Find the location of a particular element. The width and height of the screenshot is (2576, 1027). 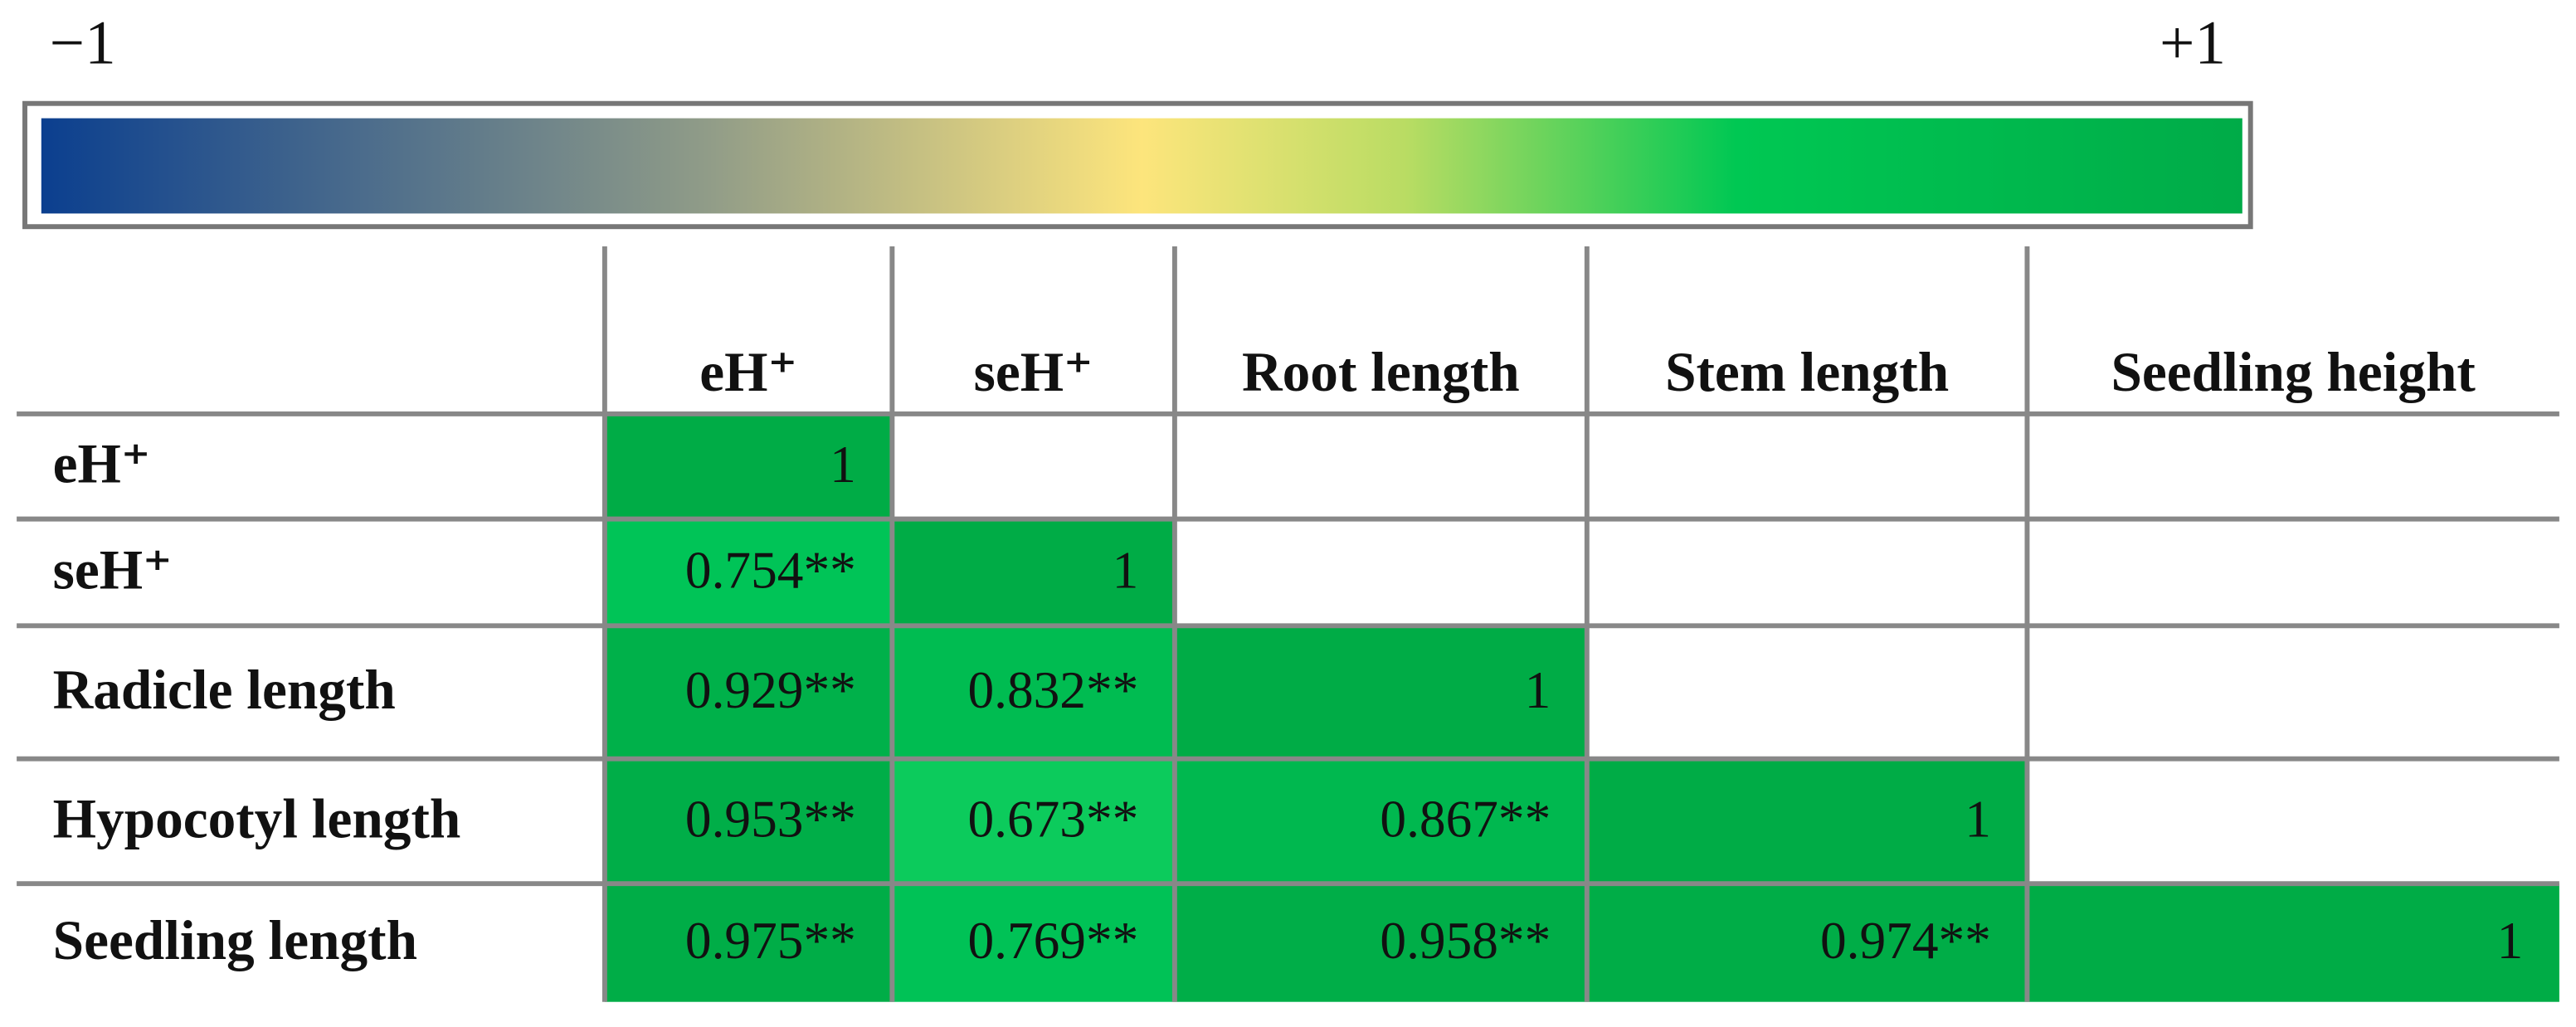

row-header: Seedling length is located at coordinates (235, 940).